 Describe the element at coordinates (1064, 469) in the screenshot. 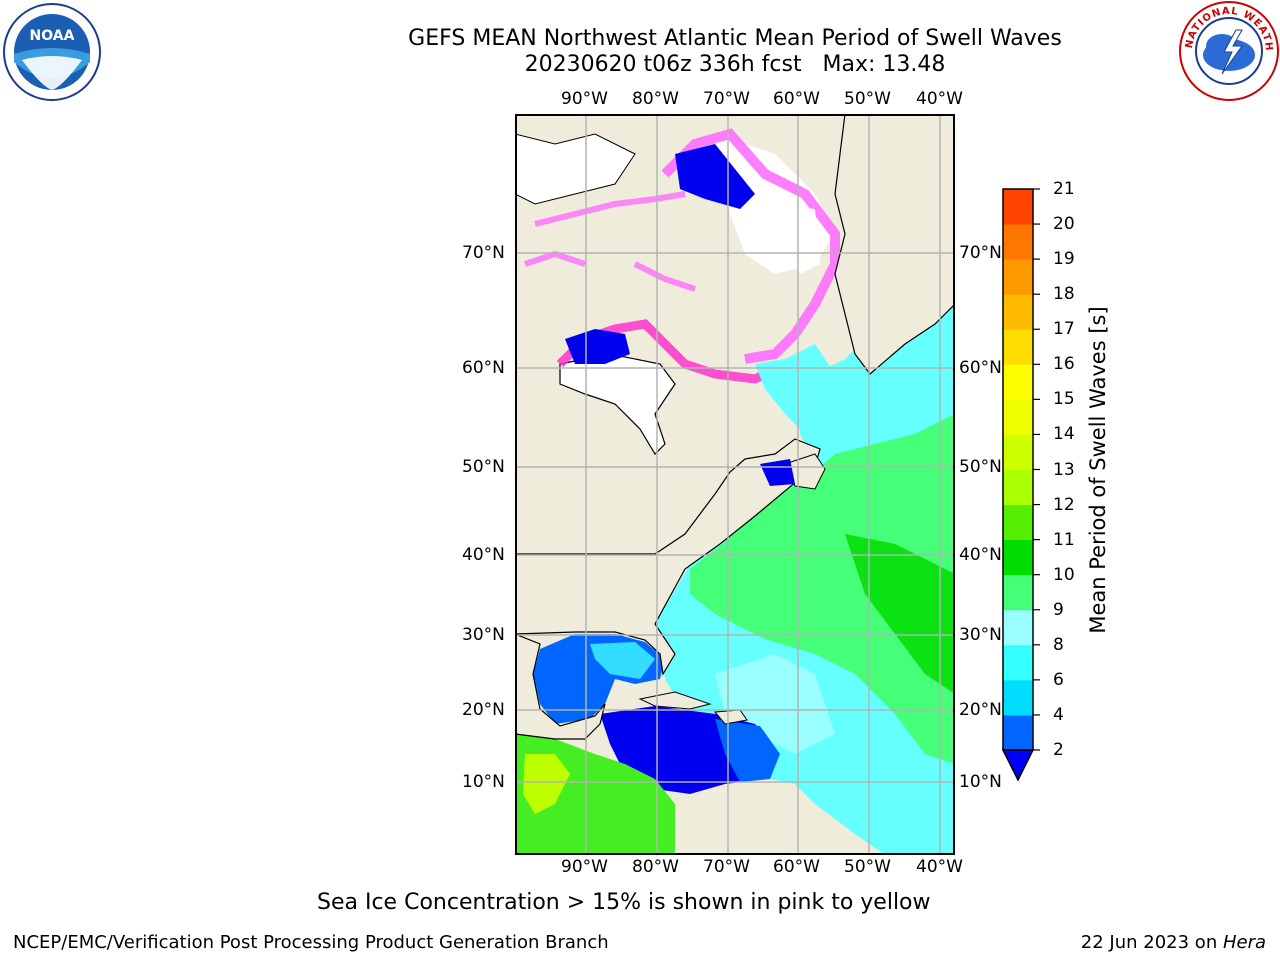

I see `colorbar-tick-label: 13` at that location.